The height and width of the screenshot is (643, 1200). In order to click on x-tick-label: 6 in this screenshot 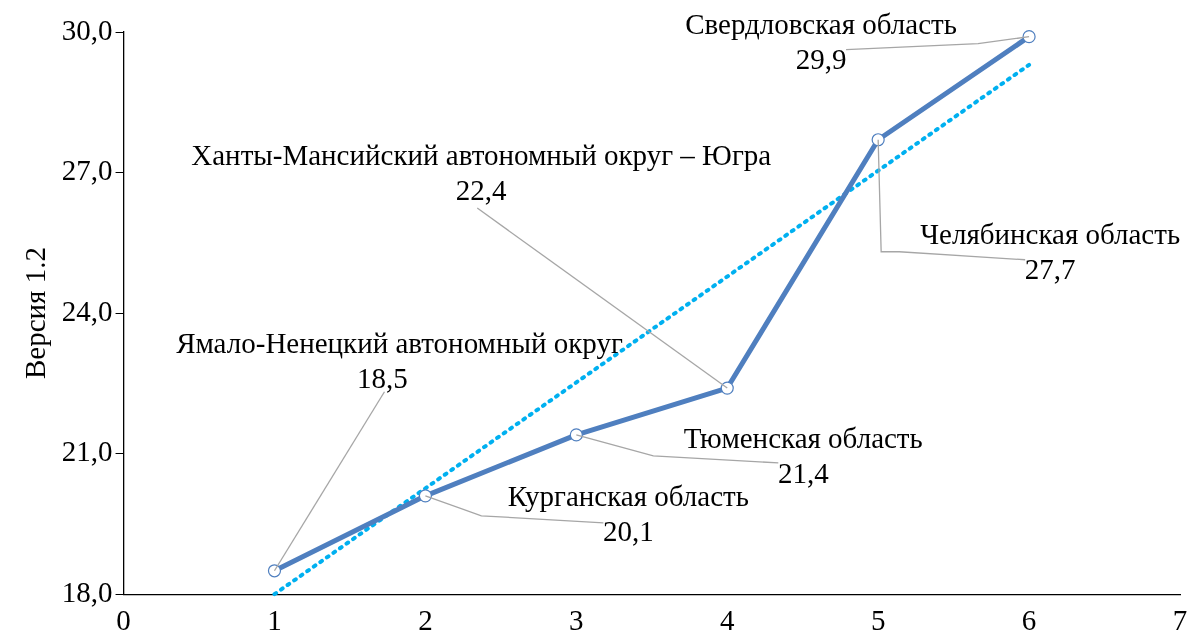, I will do `click(1029, 620)`.